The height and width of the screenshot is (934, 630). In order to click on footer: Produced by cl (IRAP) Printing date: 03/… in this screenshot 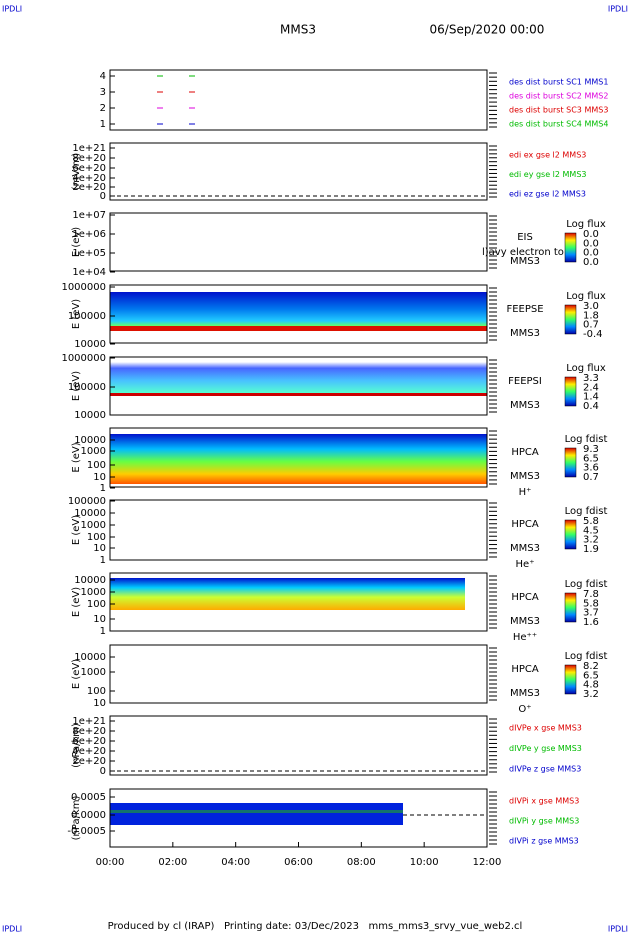, I will do `click(315, 926)`.